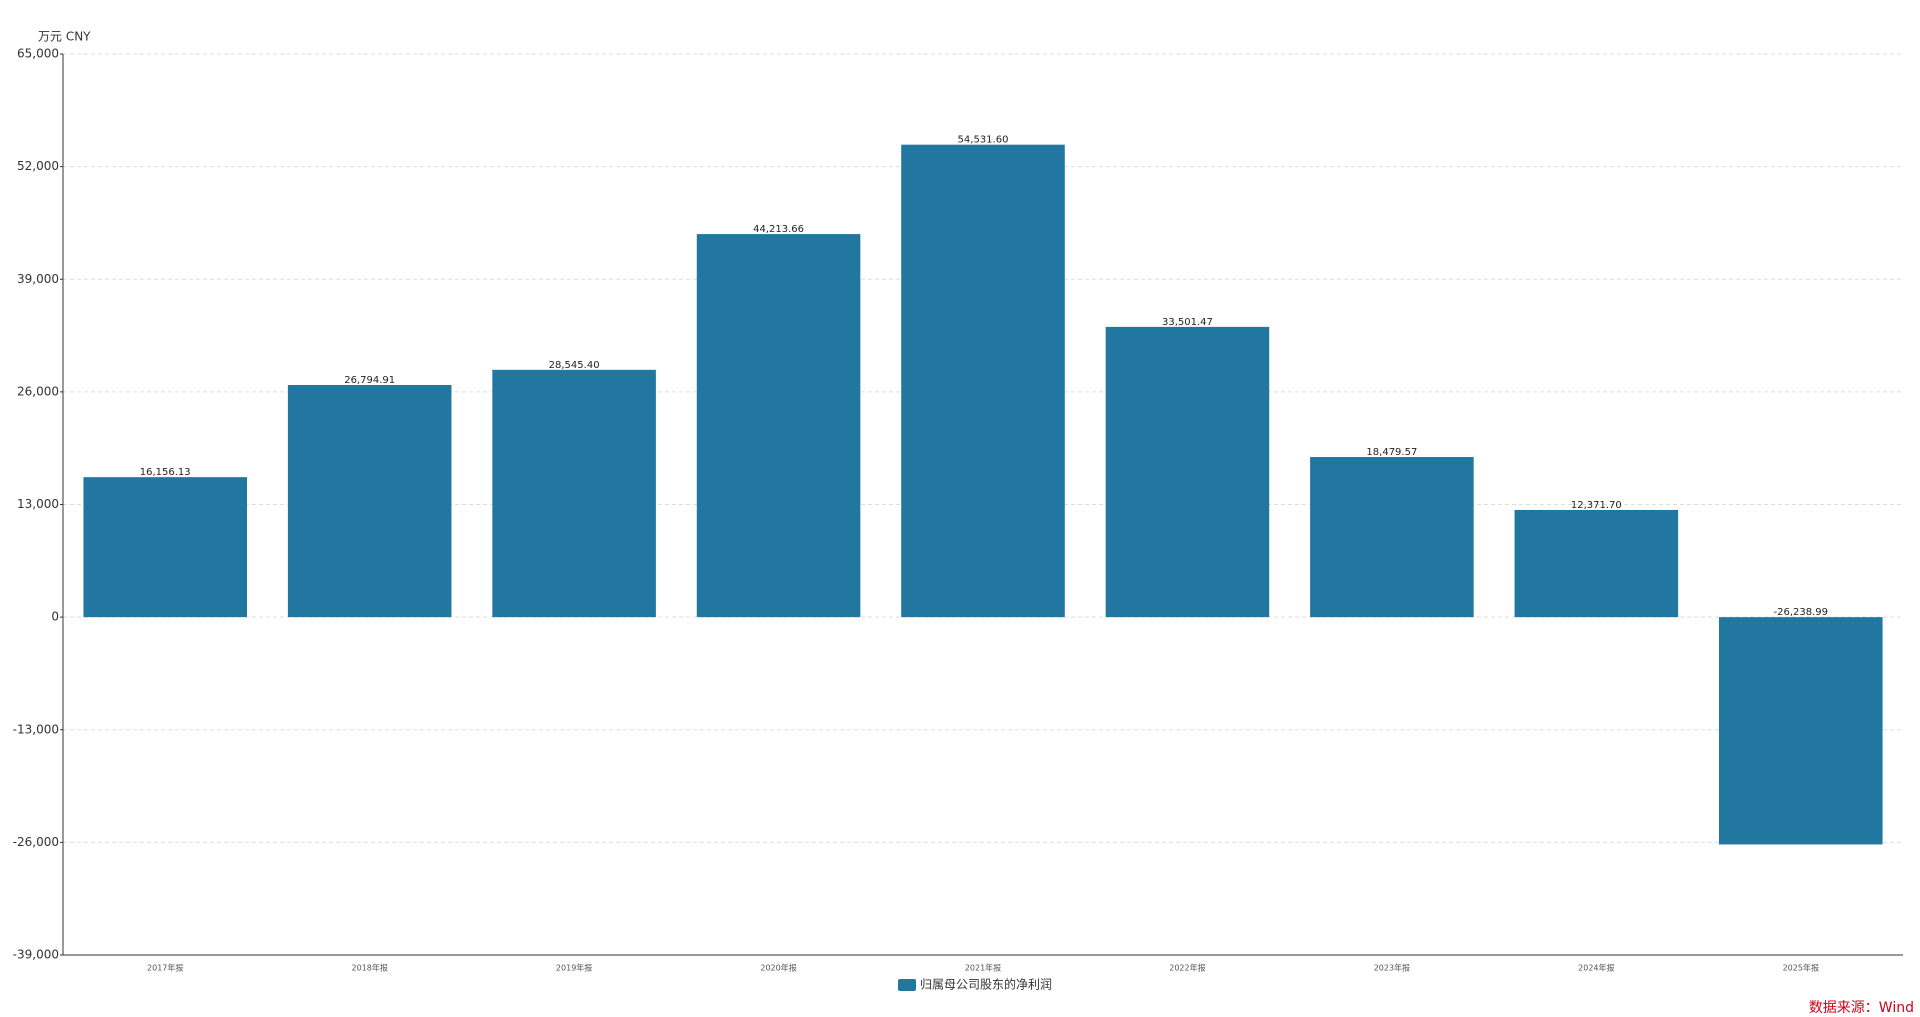 The width and height of the screenshot is (1920, 1017). What do you see at coordinates (778, 968) in the screenshot?
I see `x-tick-label: 2020年报` at bounding box center [778, 968].